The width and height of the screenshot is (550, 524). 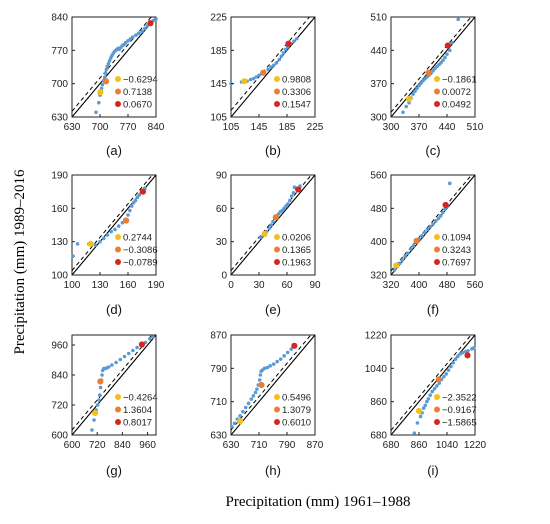 What do you see at coordinates (447, 285) in the screenshot?
I see `x-tick-label: 480` at bounding box center [447, 285].